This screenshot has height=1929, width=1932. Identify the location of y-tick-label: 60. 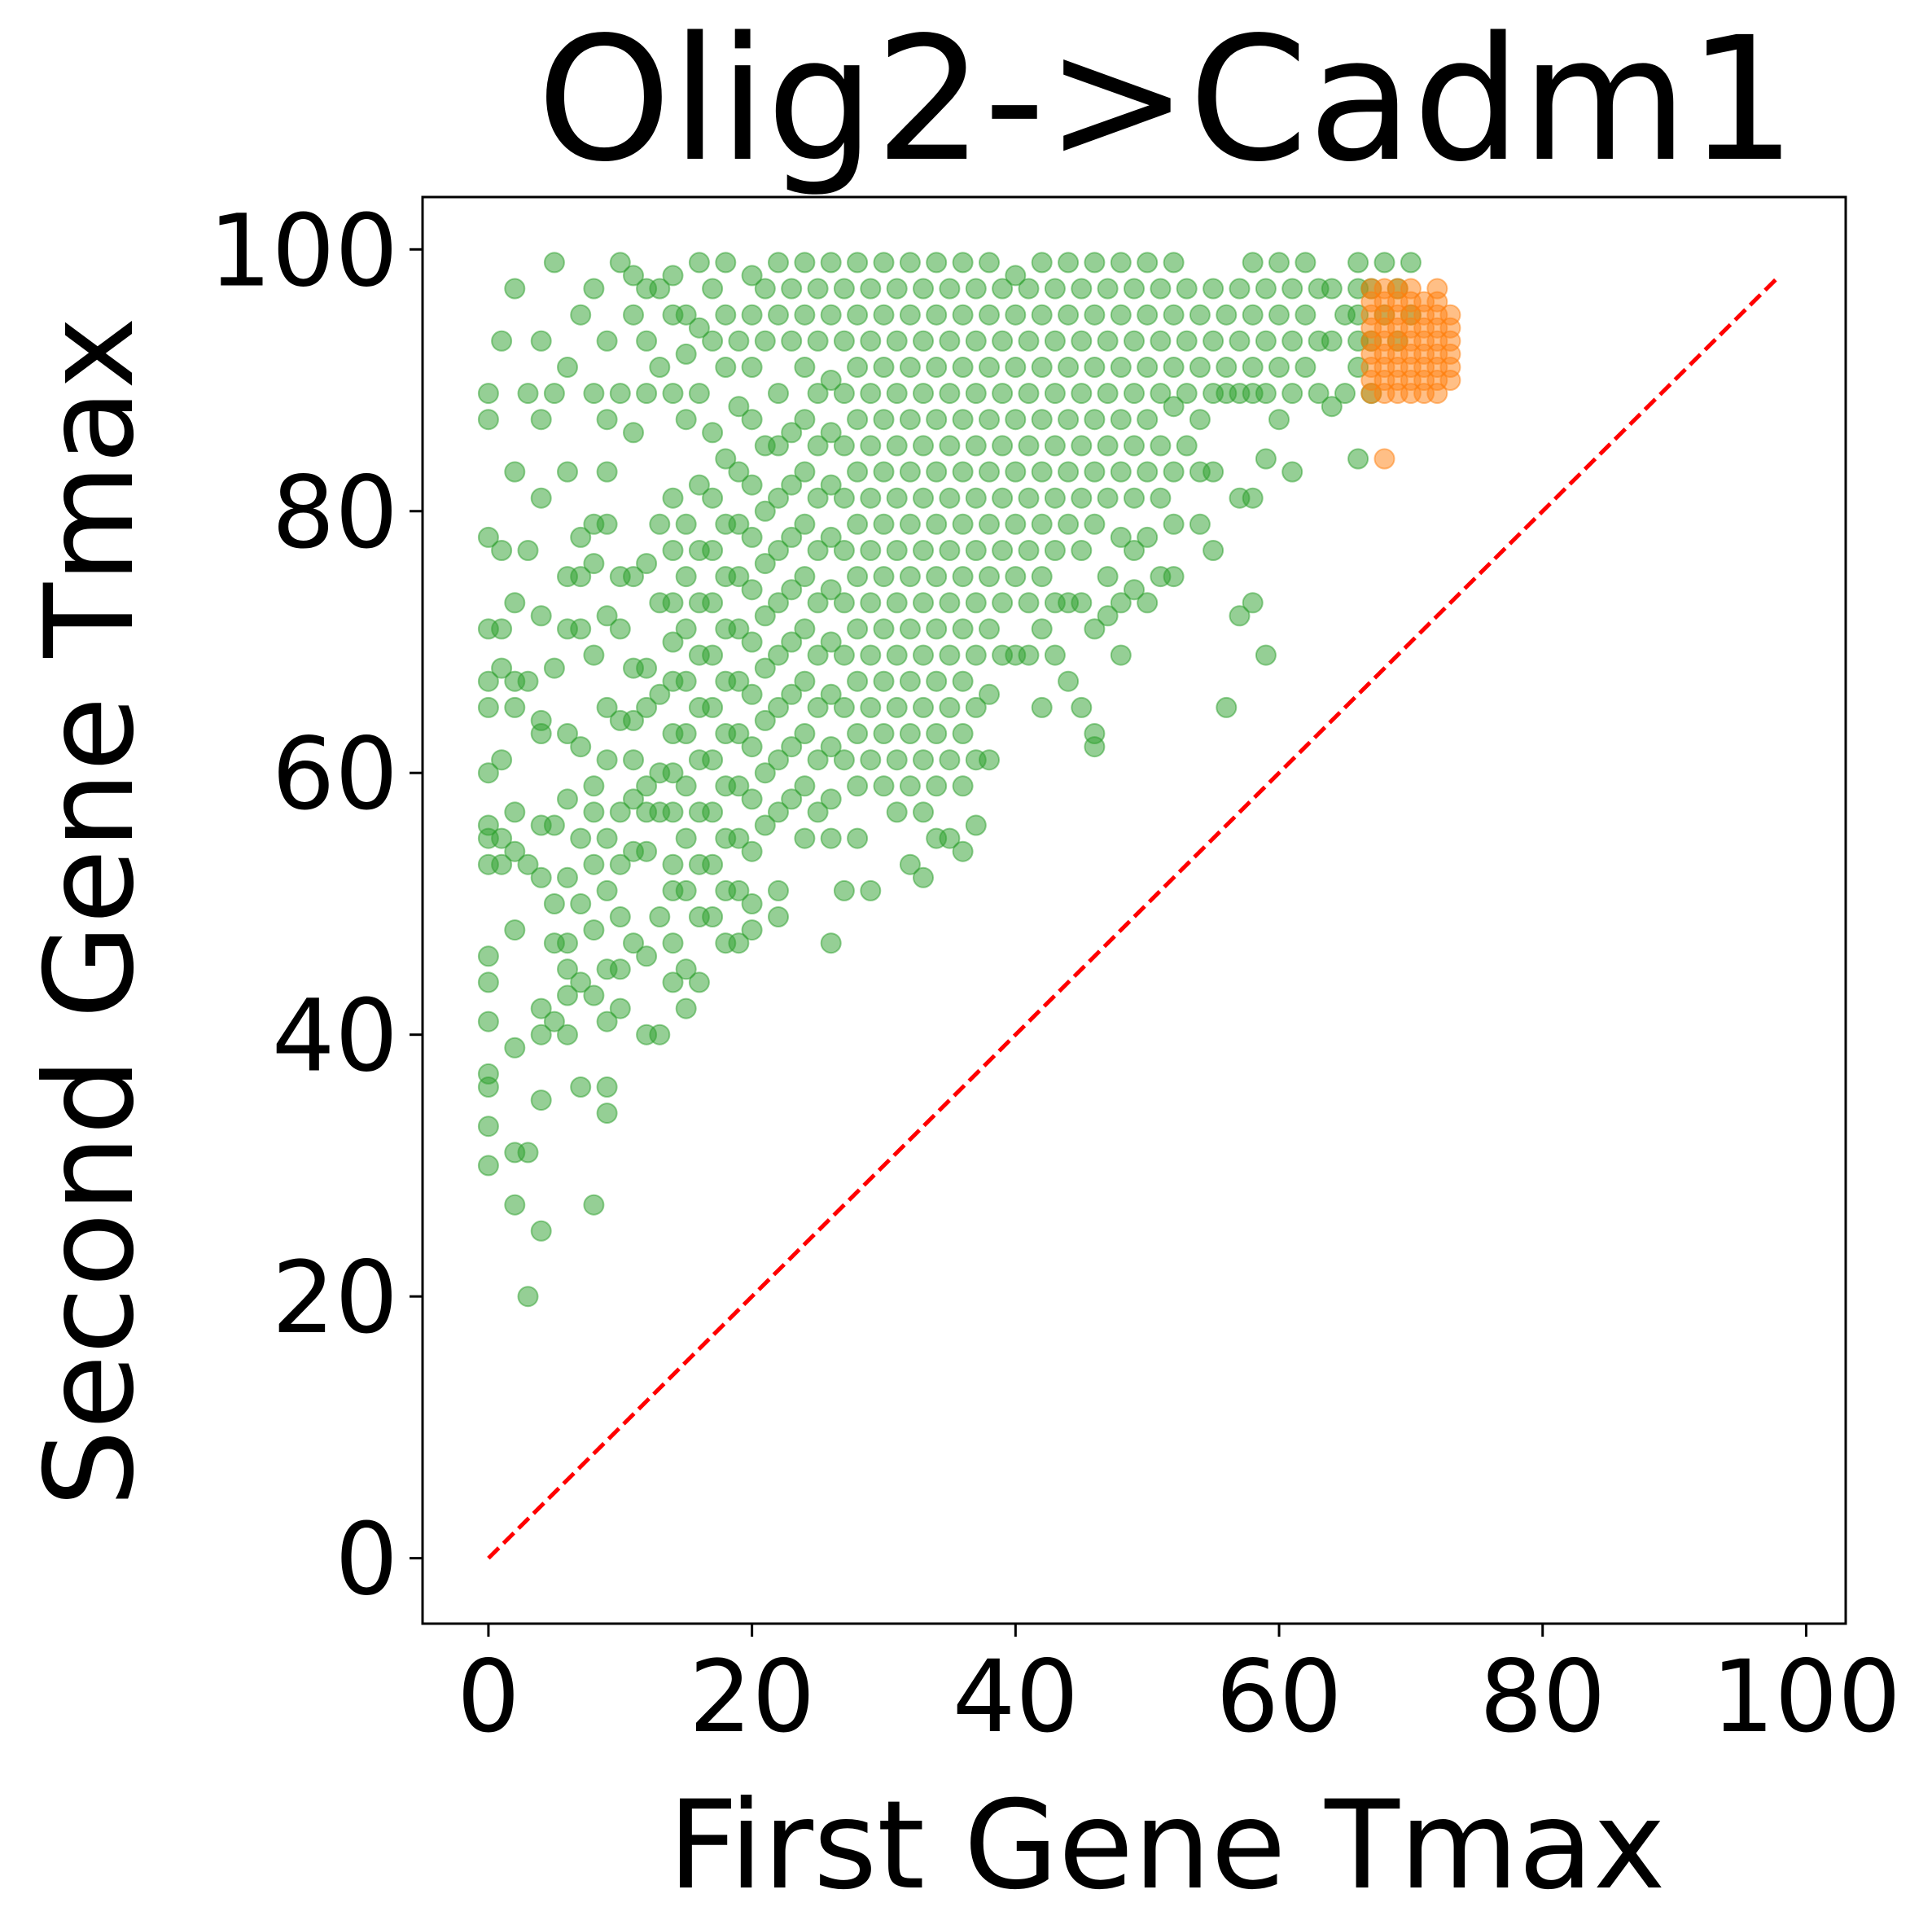
(335, 774).